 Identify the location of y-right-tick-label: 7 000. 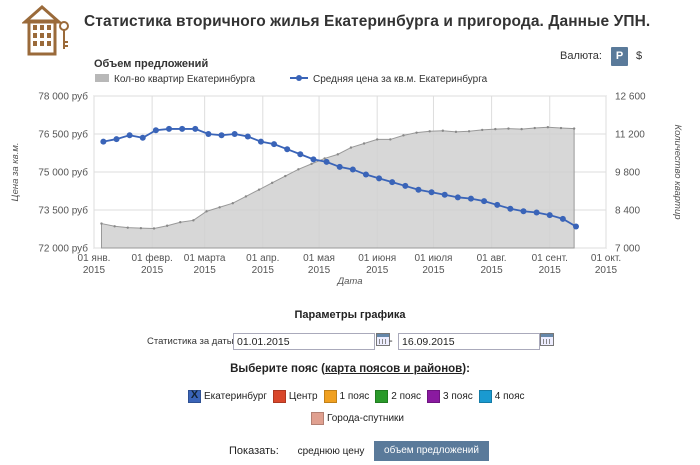
(627, 249).